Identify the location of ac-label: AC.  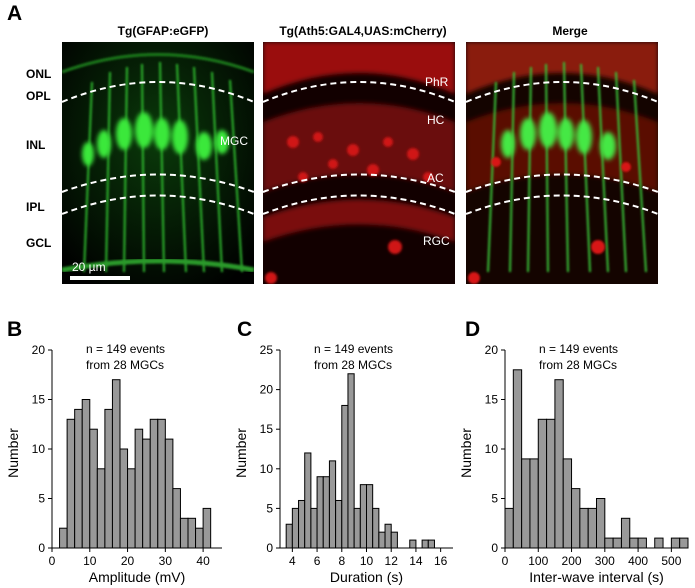
(435, 178).